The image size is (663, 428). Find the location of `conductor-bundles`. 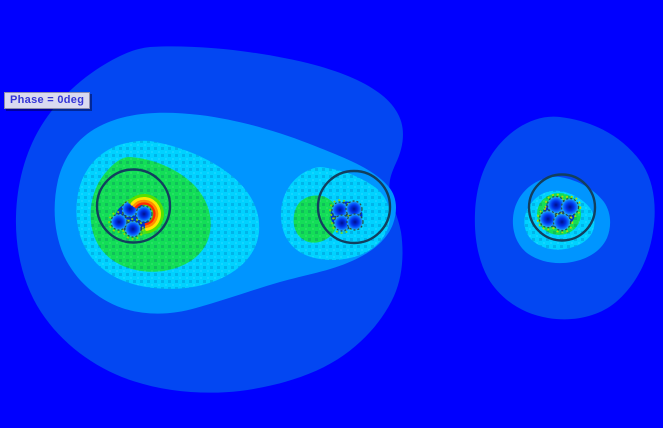

conductor-bundles is located at coordinates (346, 206).